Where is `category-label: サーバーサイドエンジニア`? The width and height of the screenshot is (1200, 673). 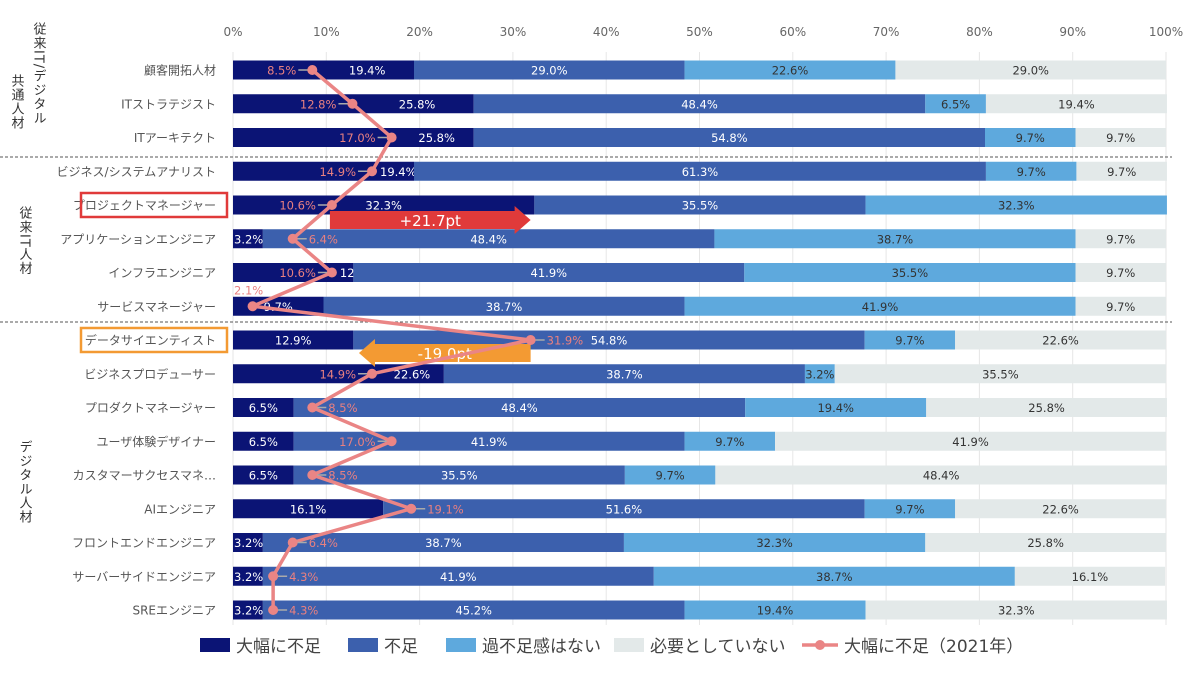
category-label: サーバーサイドエンジニア is located at coordinates (144, 577).